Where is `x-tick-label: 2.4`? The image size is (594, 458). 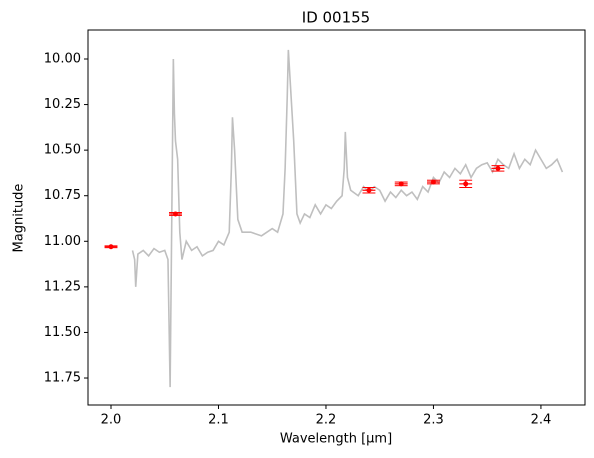
x-tick-label: 2.4 is located at coordinates (541, 420).